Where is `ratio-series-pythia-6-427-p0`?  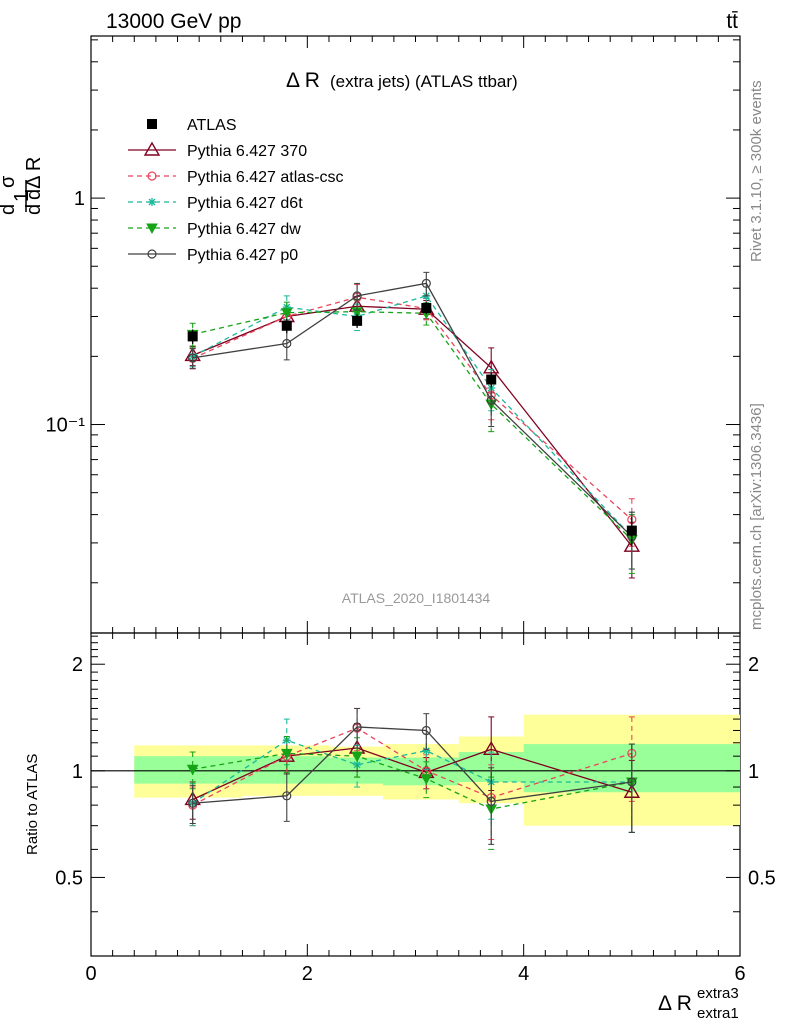 ratio-series-pythia-6-427-p0 is located at coordinates (412, 776).